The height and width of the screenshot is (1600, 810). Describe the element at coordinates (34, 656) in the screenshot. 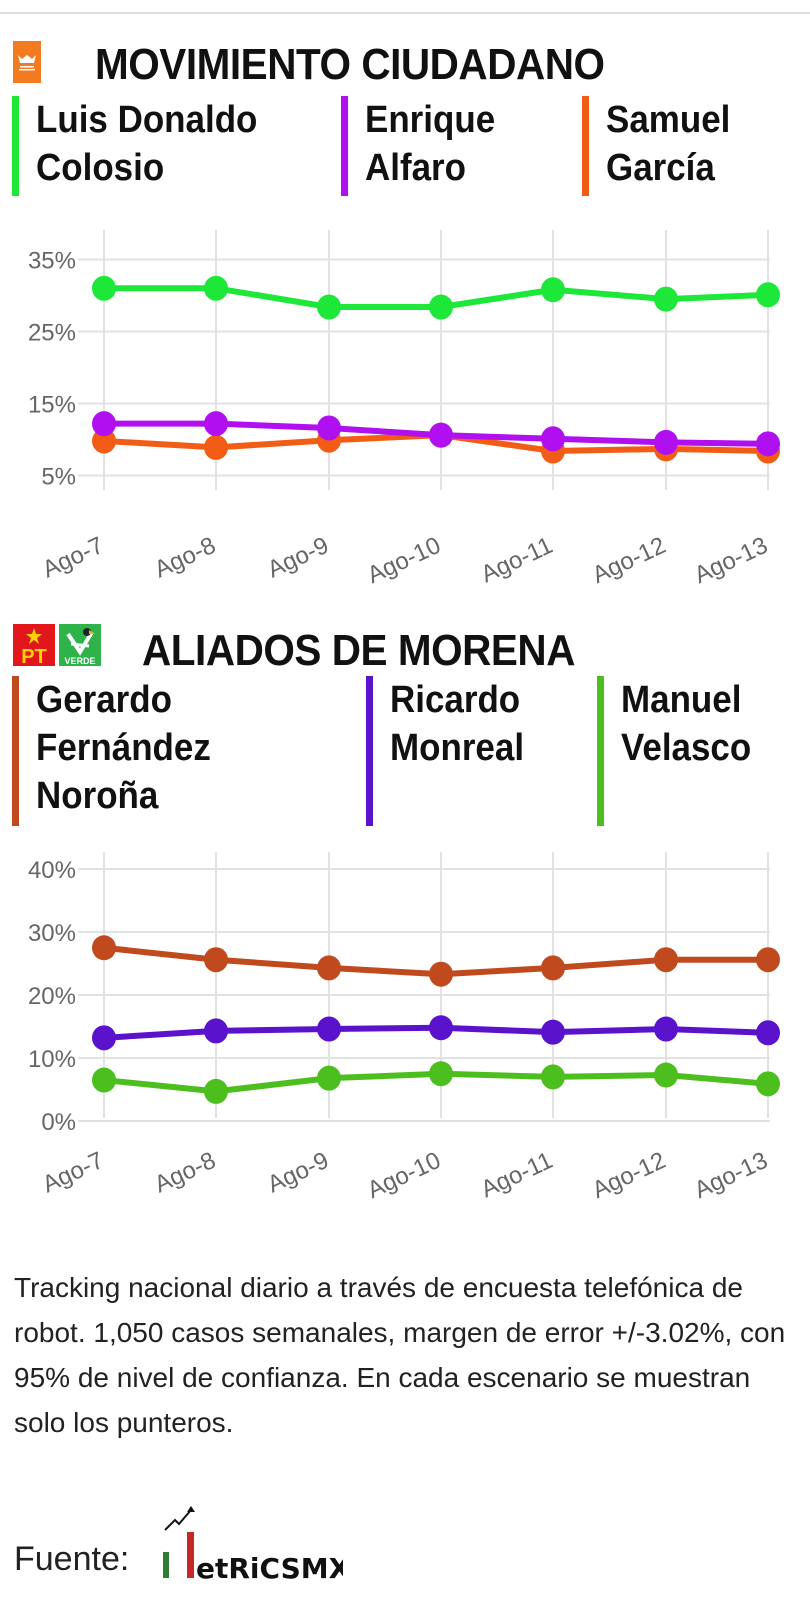

I see `svg-text: PT` at that location.